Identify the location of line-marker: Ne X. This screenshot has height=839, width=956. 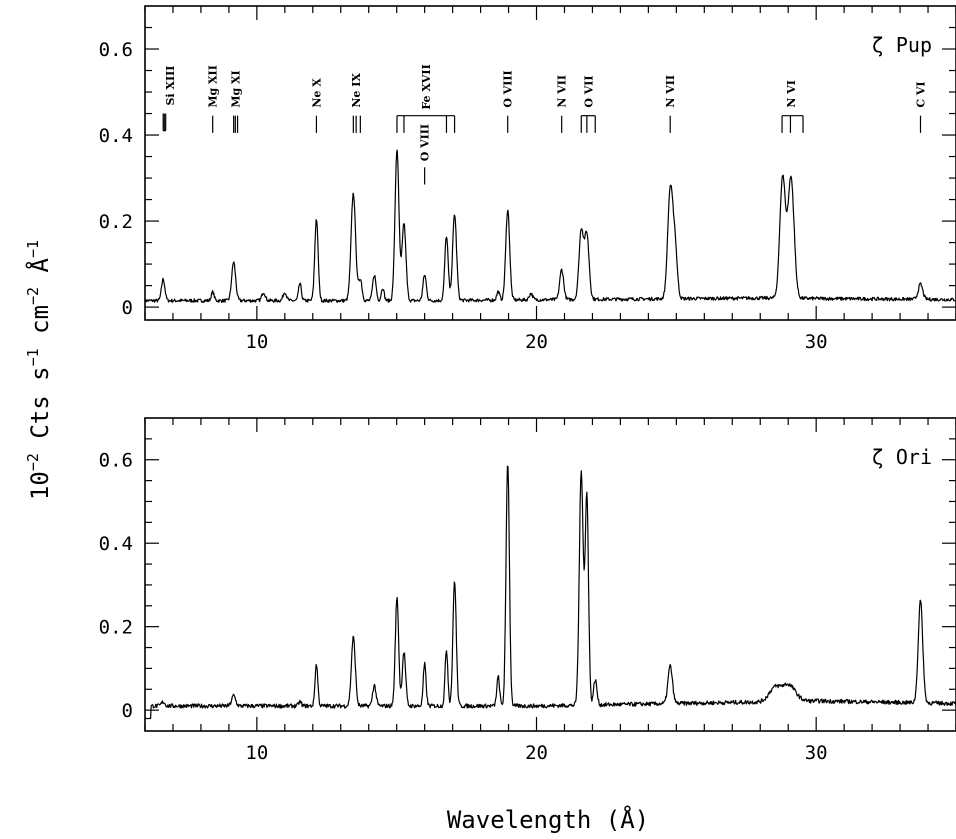
(316, 105).